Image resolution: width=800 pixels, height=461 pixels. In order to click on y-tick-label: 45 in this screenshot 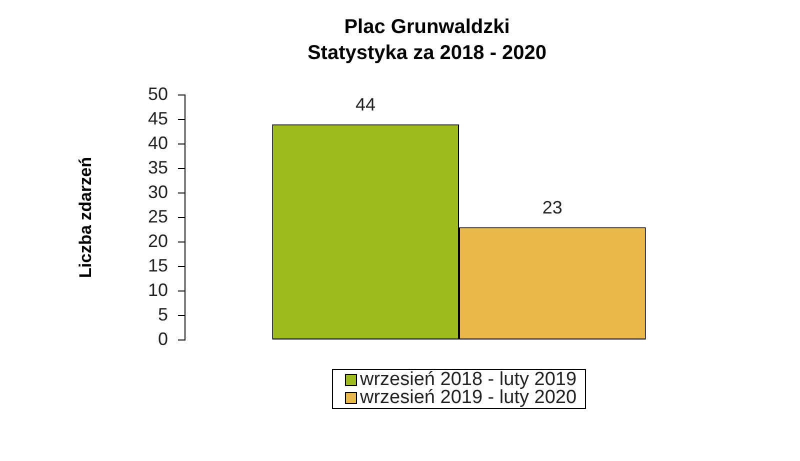, I will do `click(158, 118)`.